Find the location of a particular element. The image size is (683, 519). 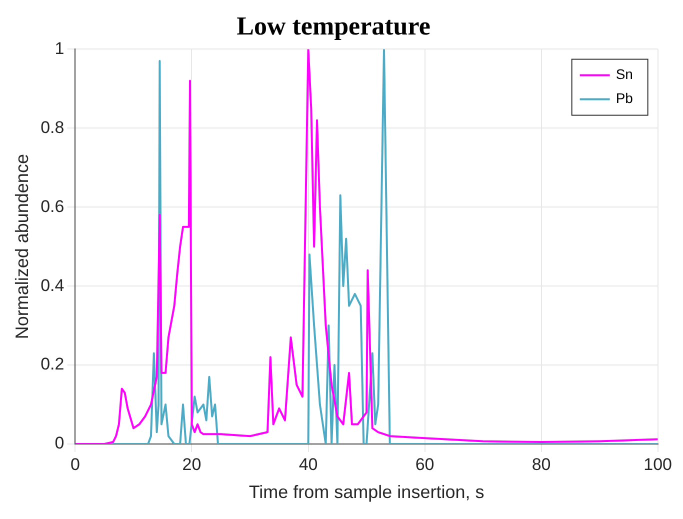

y-tick-label: 1 is located at coordinates (59, 48).